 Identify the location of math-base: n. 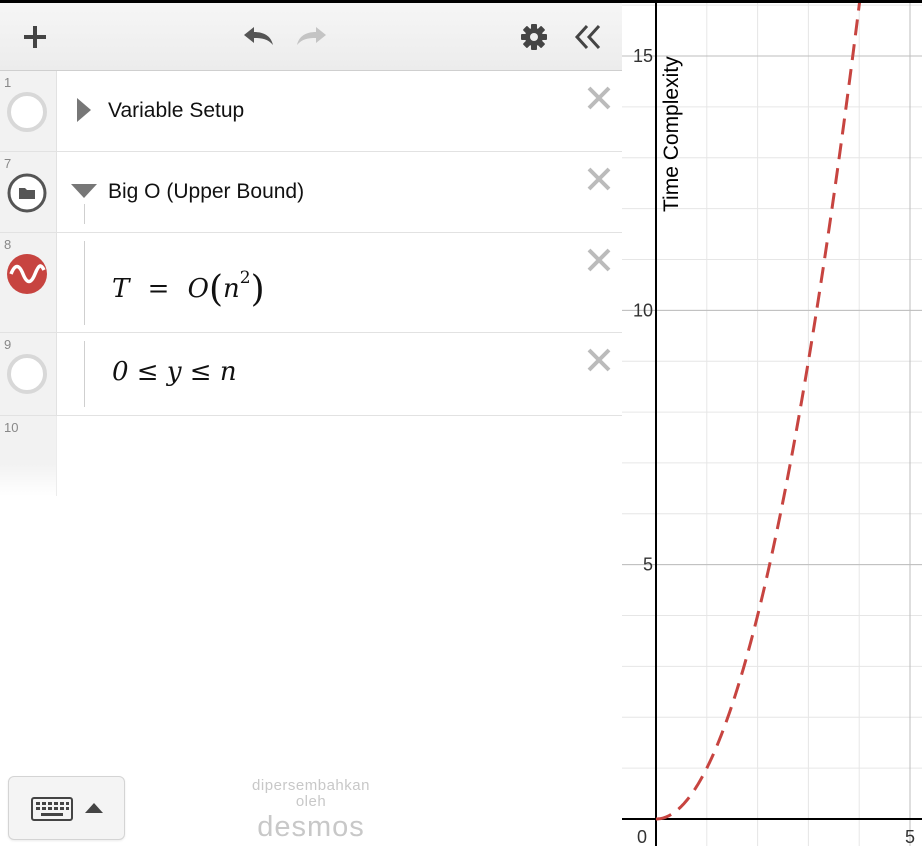
(231, 289).